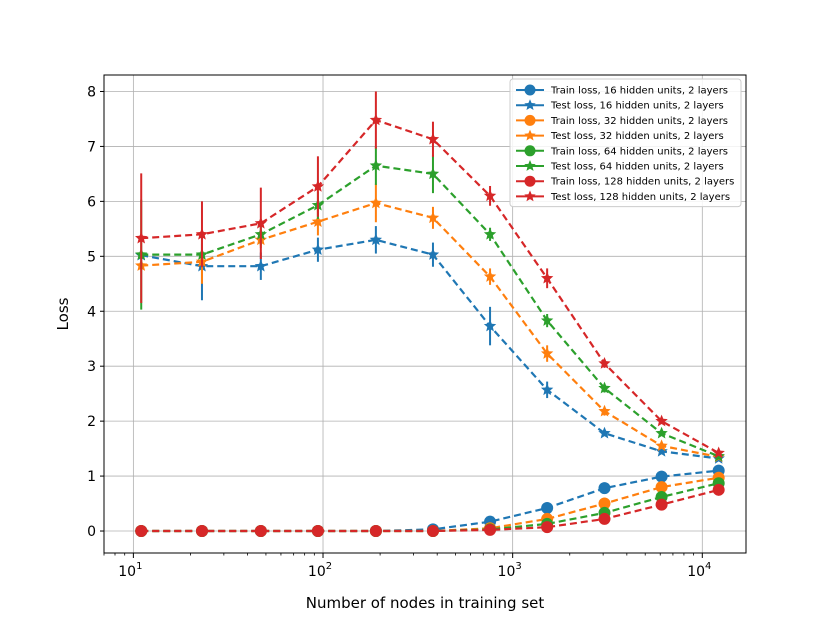 The image size is (830, 623). I want to click on legend-label: Test loss, 32 hidden units, 2 layers, so click(637, 136).